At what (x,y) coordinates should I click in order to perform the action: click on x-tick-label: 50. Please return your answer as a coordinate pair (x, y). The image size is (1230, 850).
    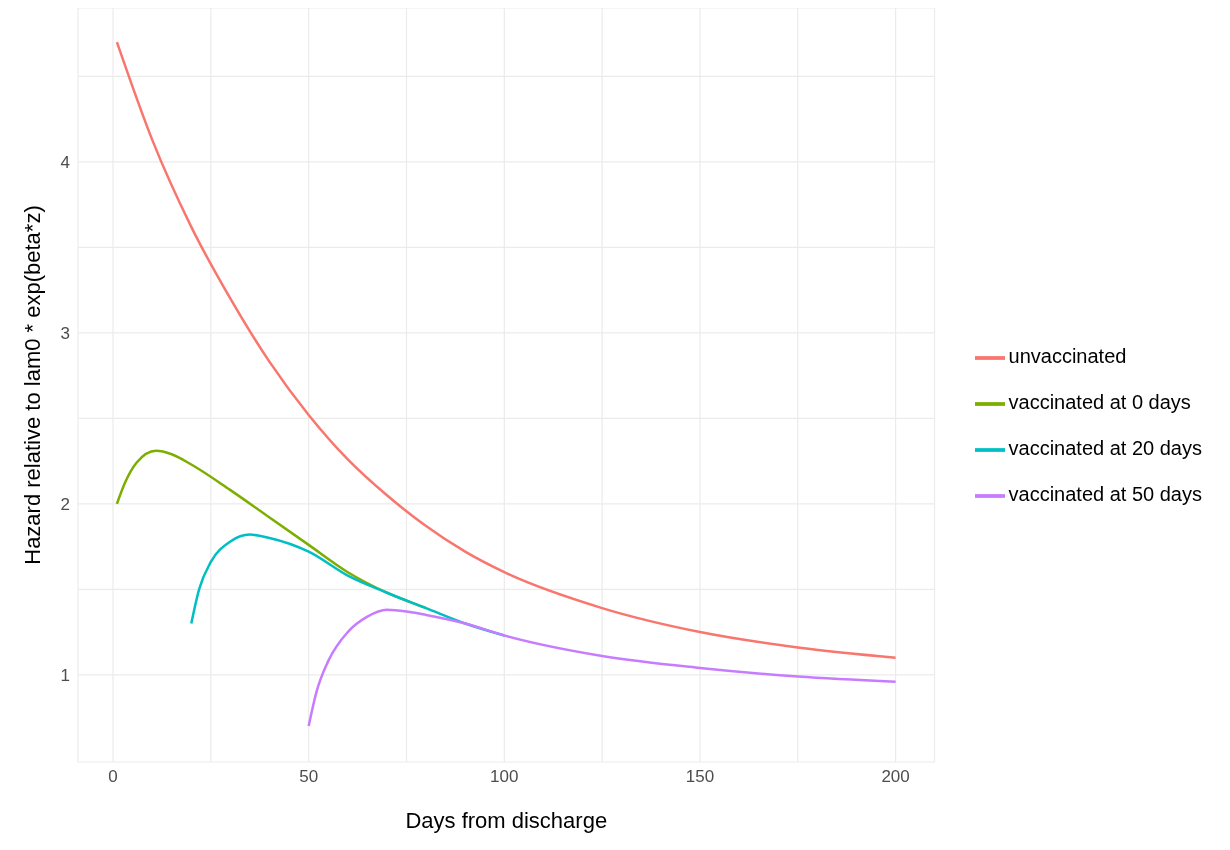
    Looking at the image, I should click on (309, 777).